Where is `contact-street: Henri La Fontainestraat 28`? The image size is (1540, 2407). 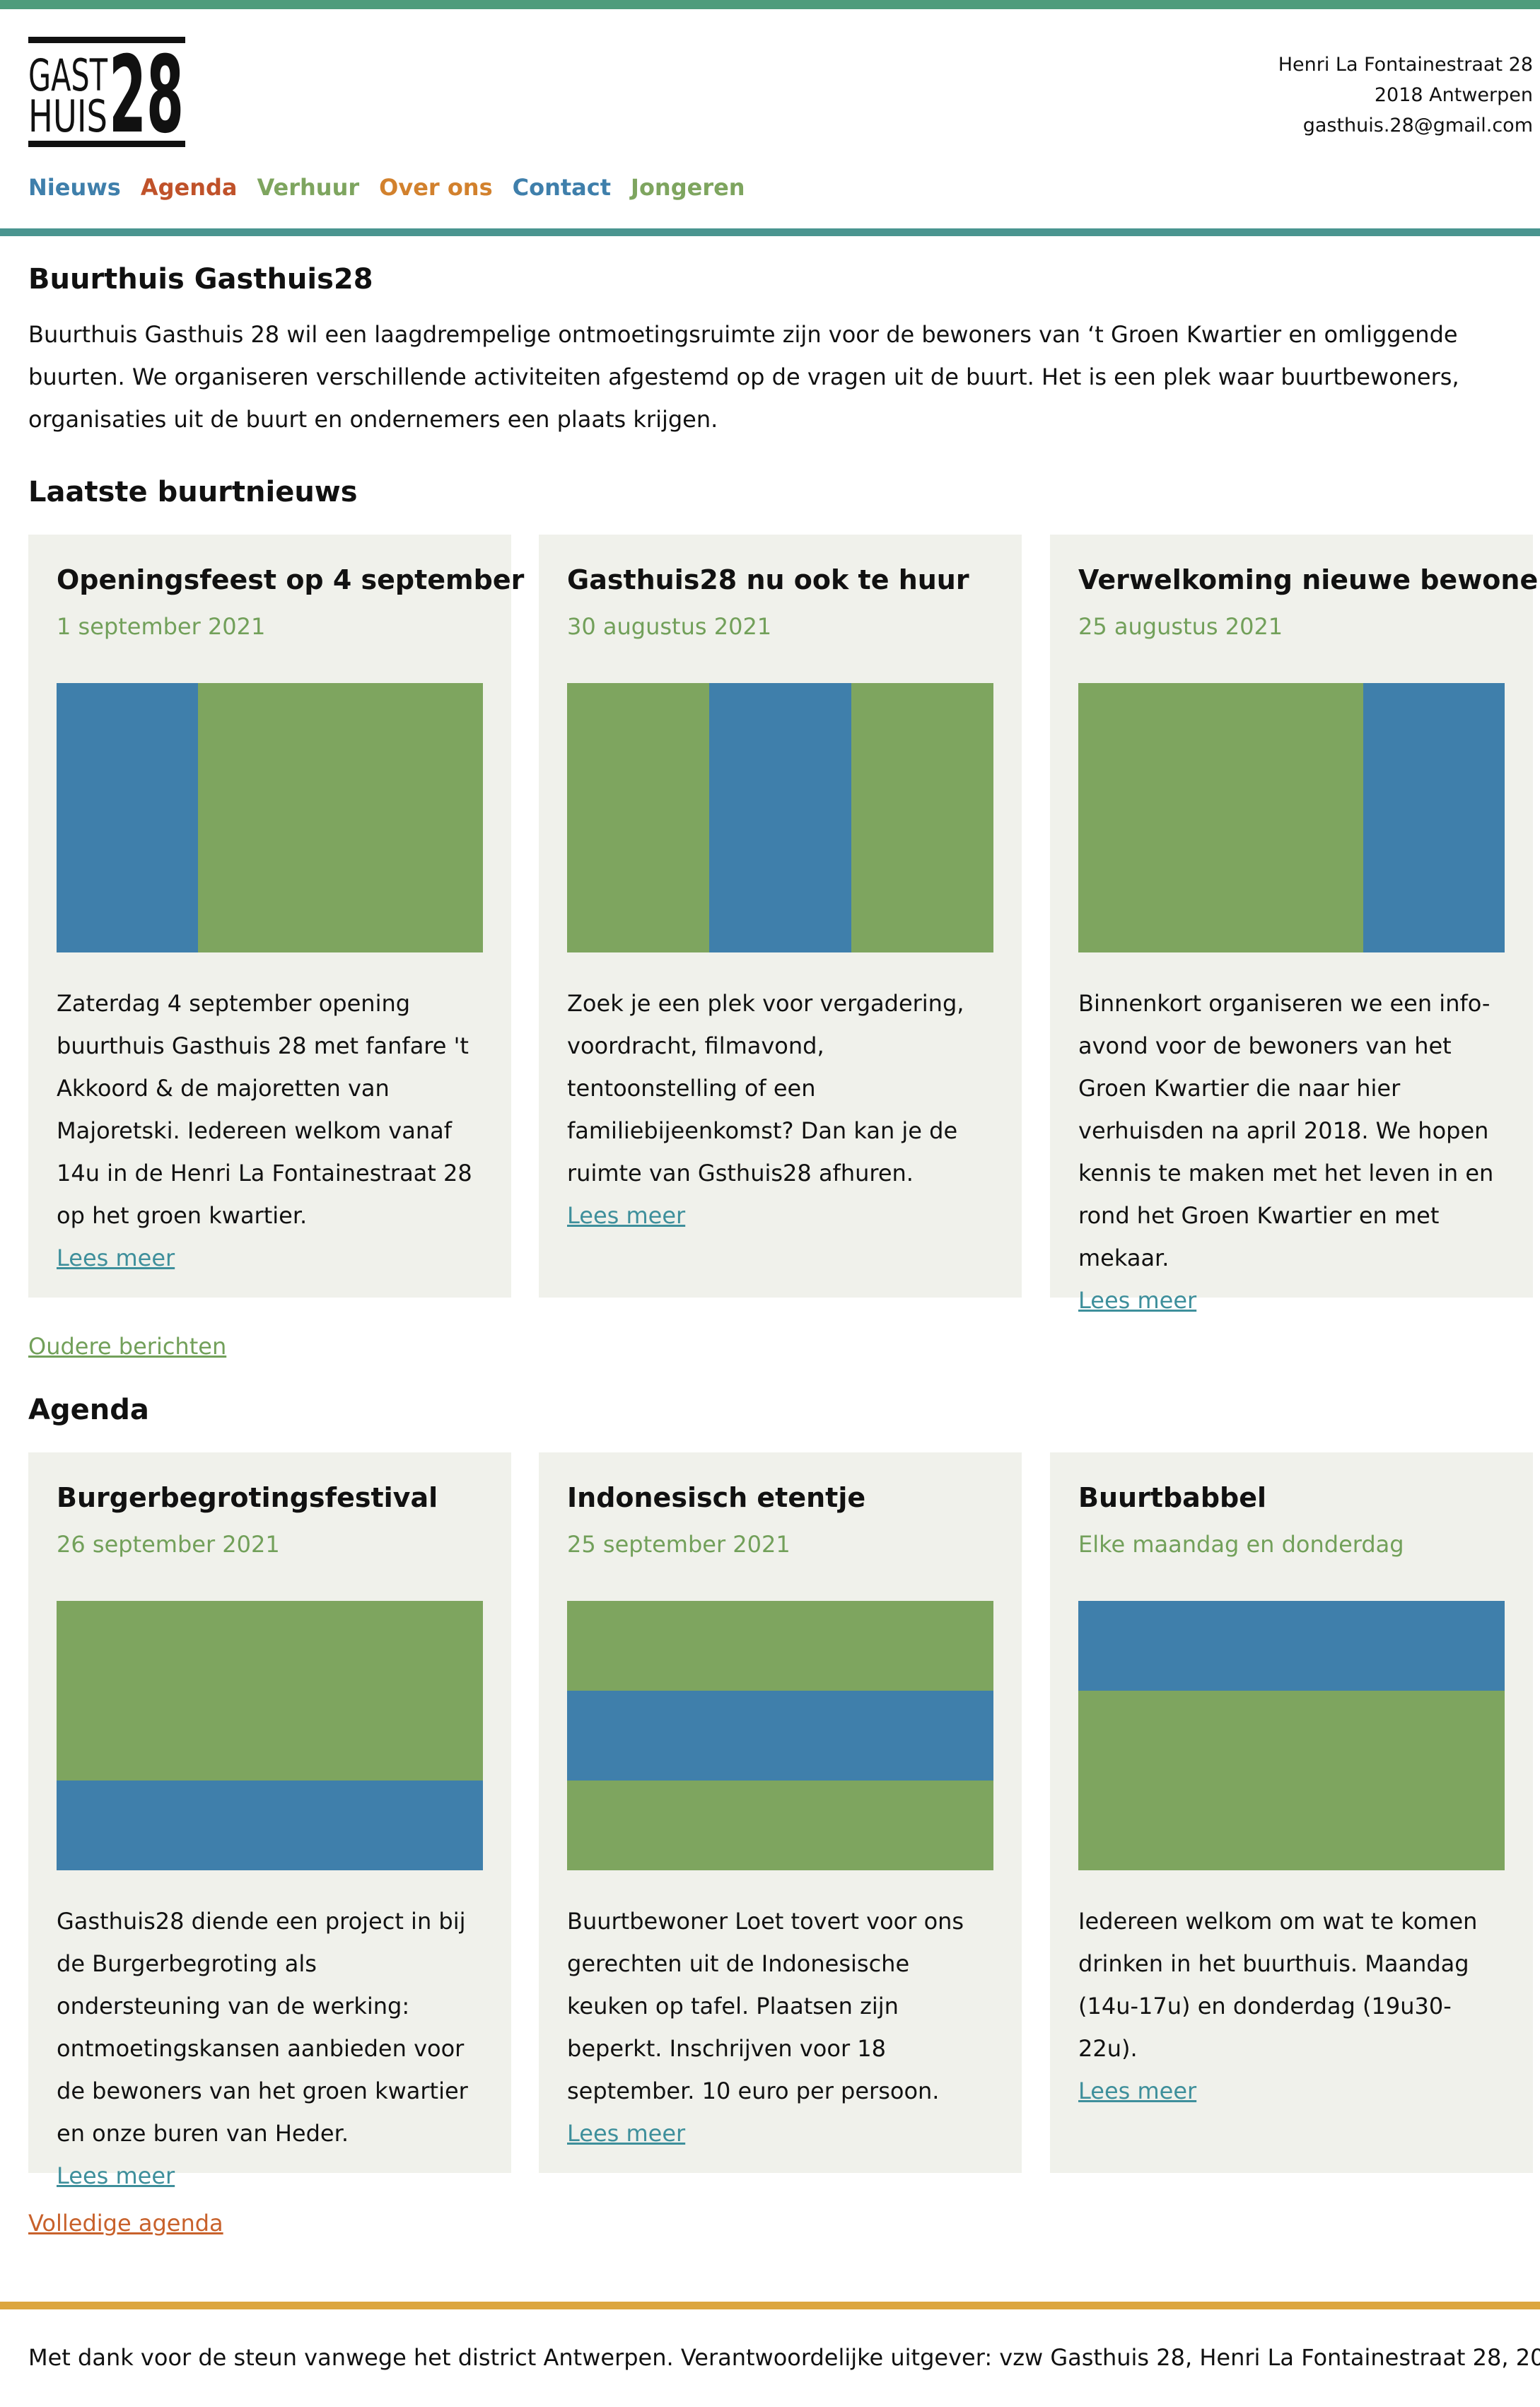 contact-street: Henri La Fontainestraat 28 is located at coordinates (1405, 65).